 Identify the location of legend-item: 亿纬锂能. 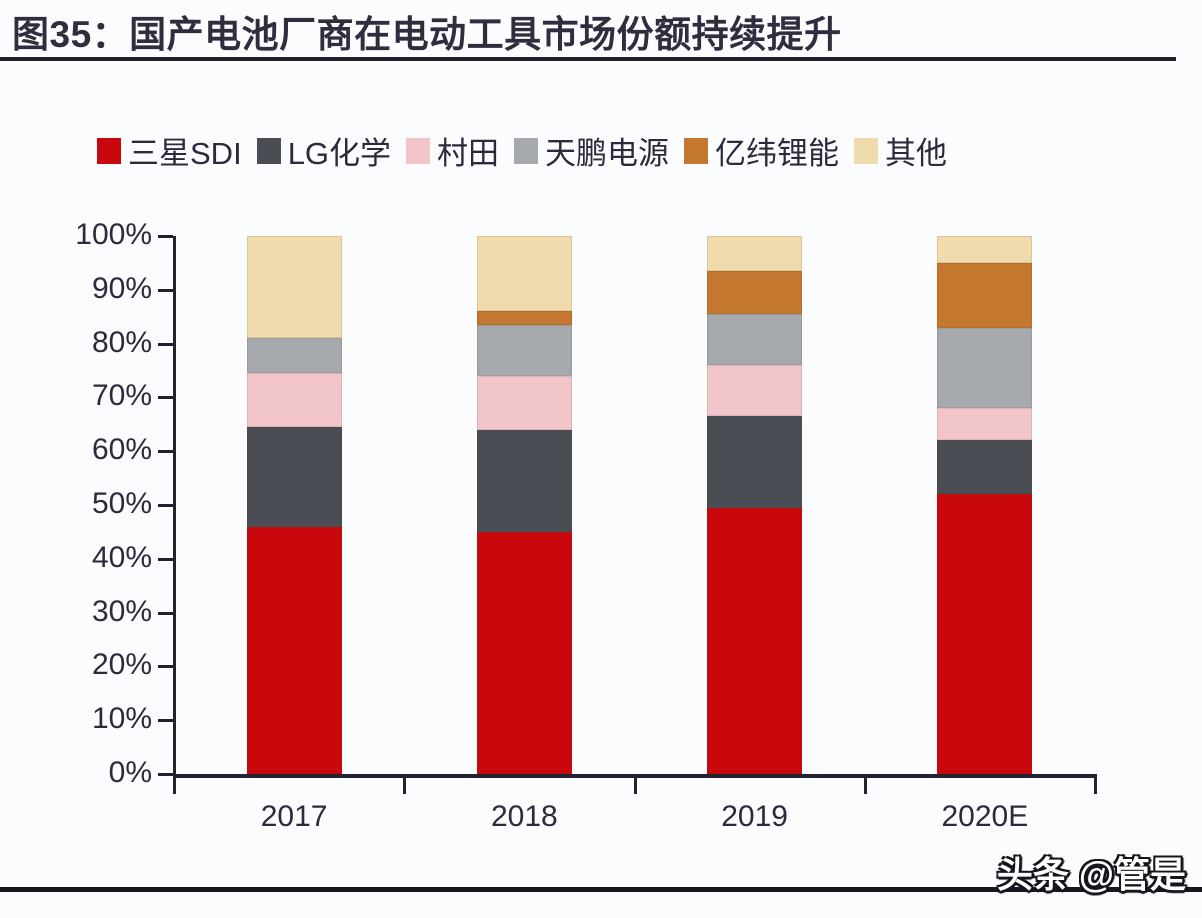
(761, 150).